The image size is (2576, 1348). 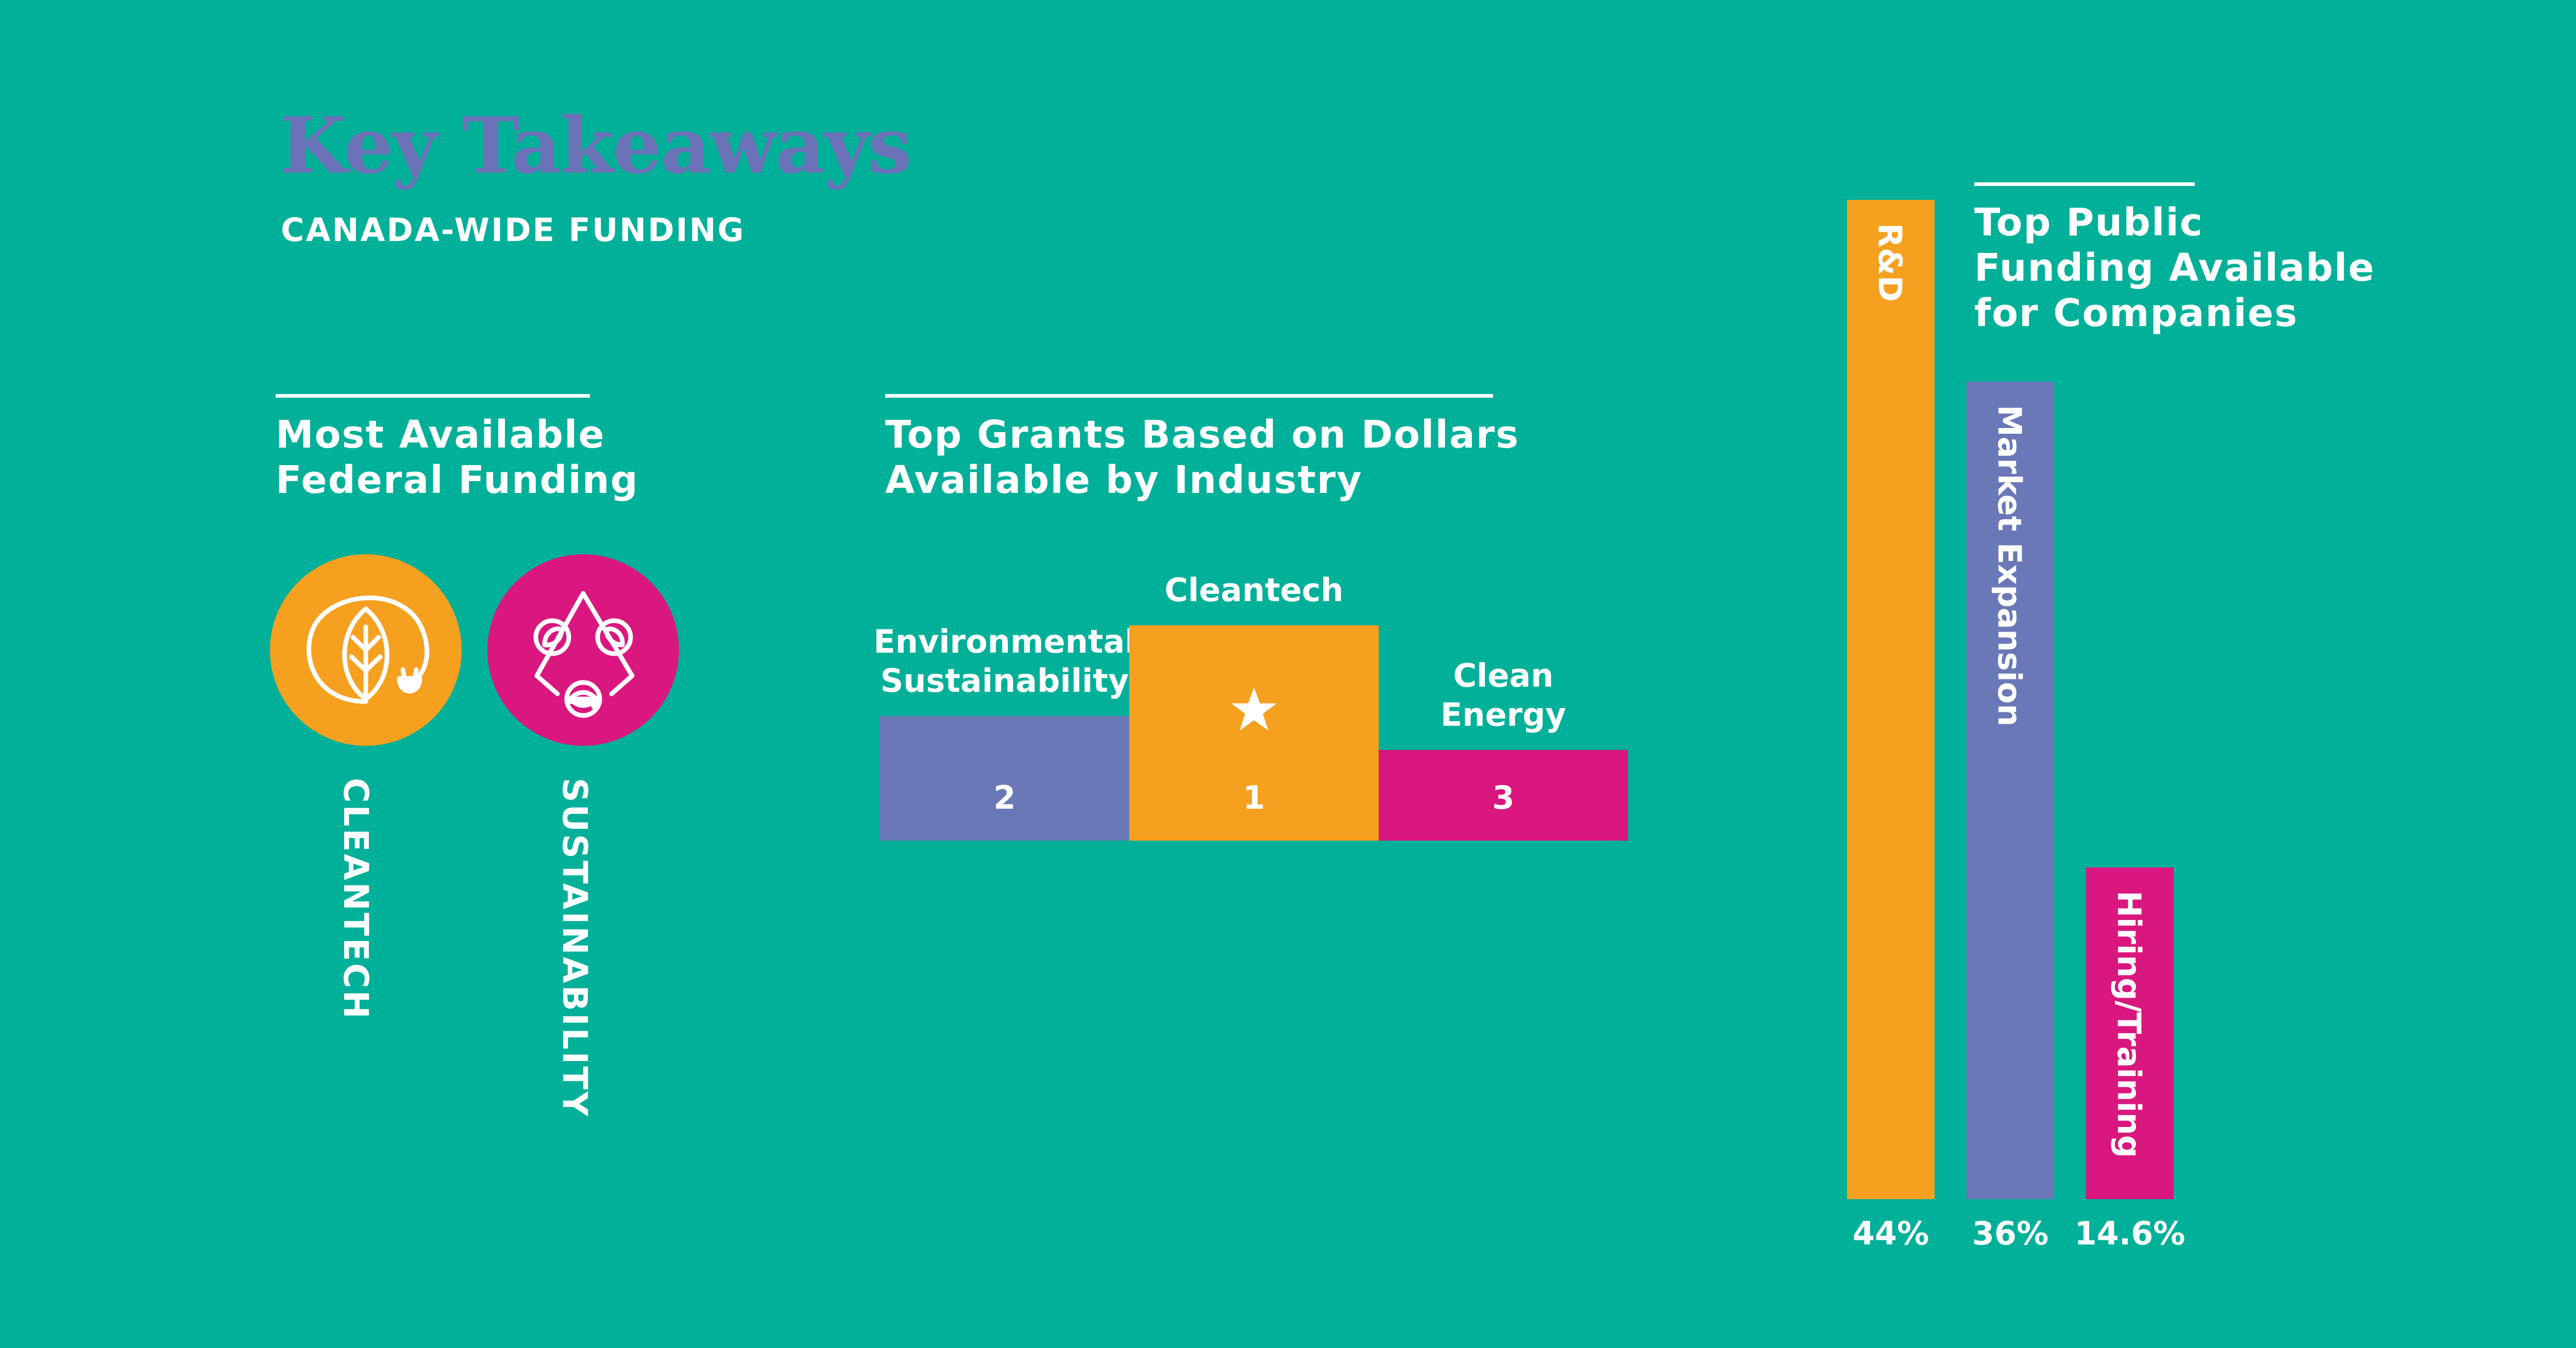 What do you see at coordinates (513, 230) in the screenshot?
I see `page-subtitle: CANADA-WIDE FUNDING` at bounding box center [513, 230].